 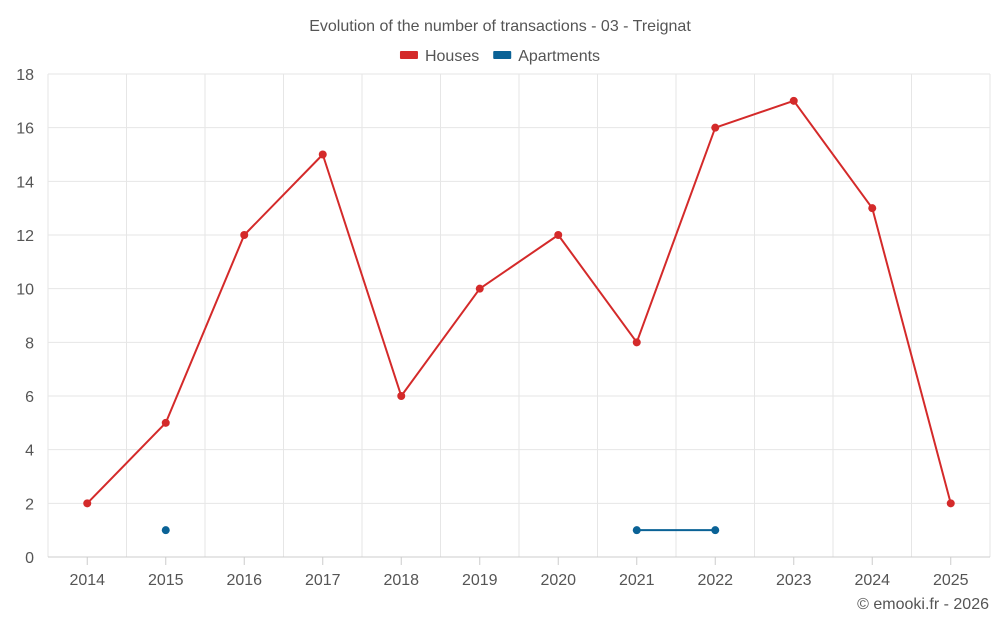 I want to click on point-houses-2023, so click(x=793, y=100).